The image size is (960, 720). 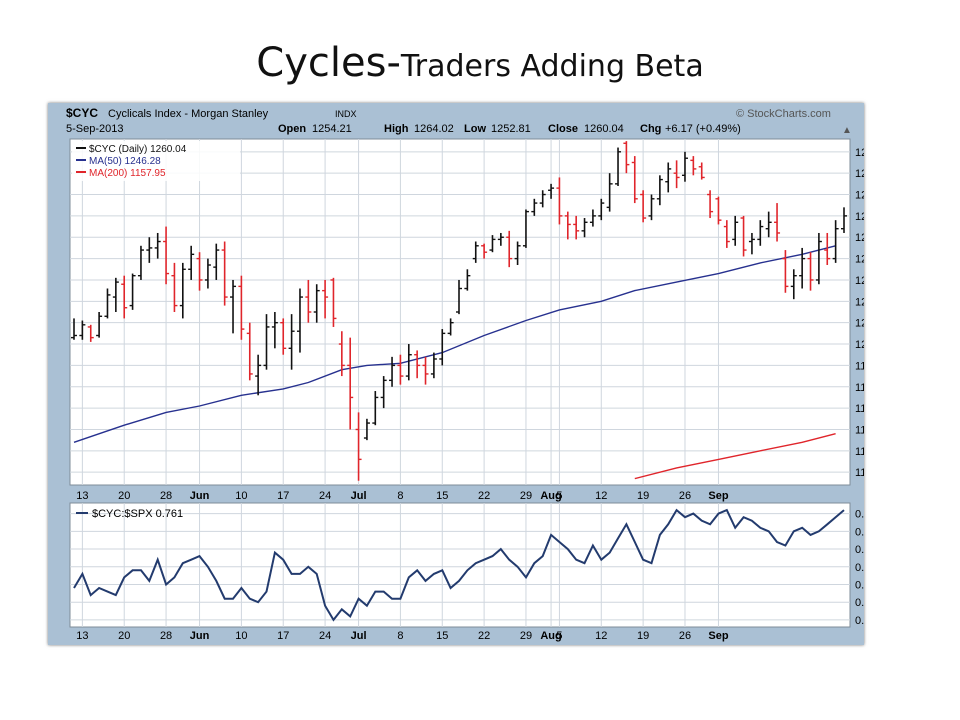 I want to click on x-tick-label-bottom: 5, so click(x=559, y=636).